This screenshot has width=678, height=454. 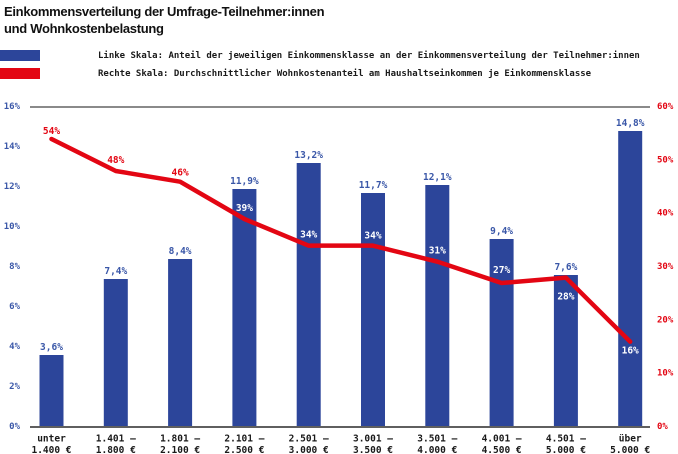 What do you see at coordinates (84, 28) in the screenshot?
I see `page-title-line2: und Wohnkostenbelastung` at bounding box center [84, 28].